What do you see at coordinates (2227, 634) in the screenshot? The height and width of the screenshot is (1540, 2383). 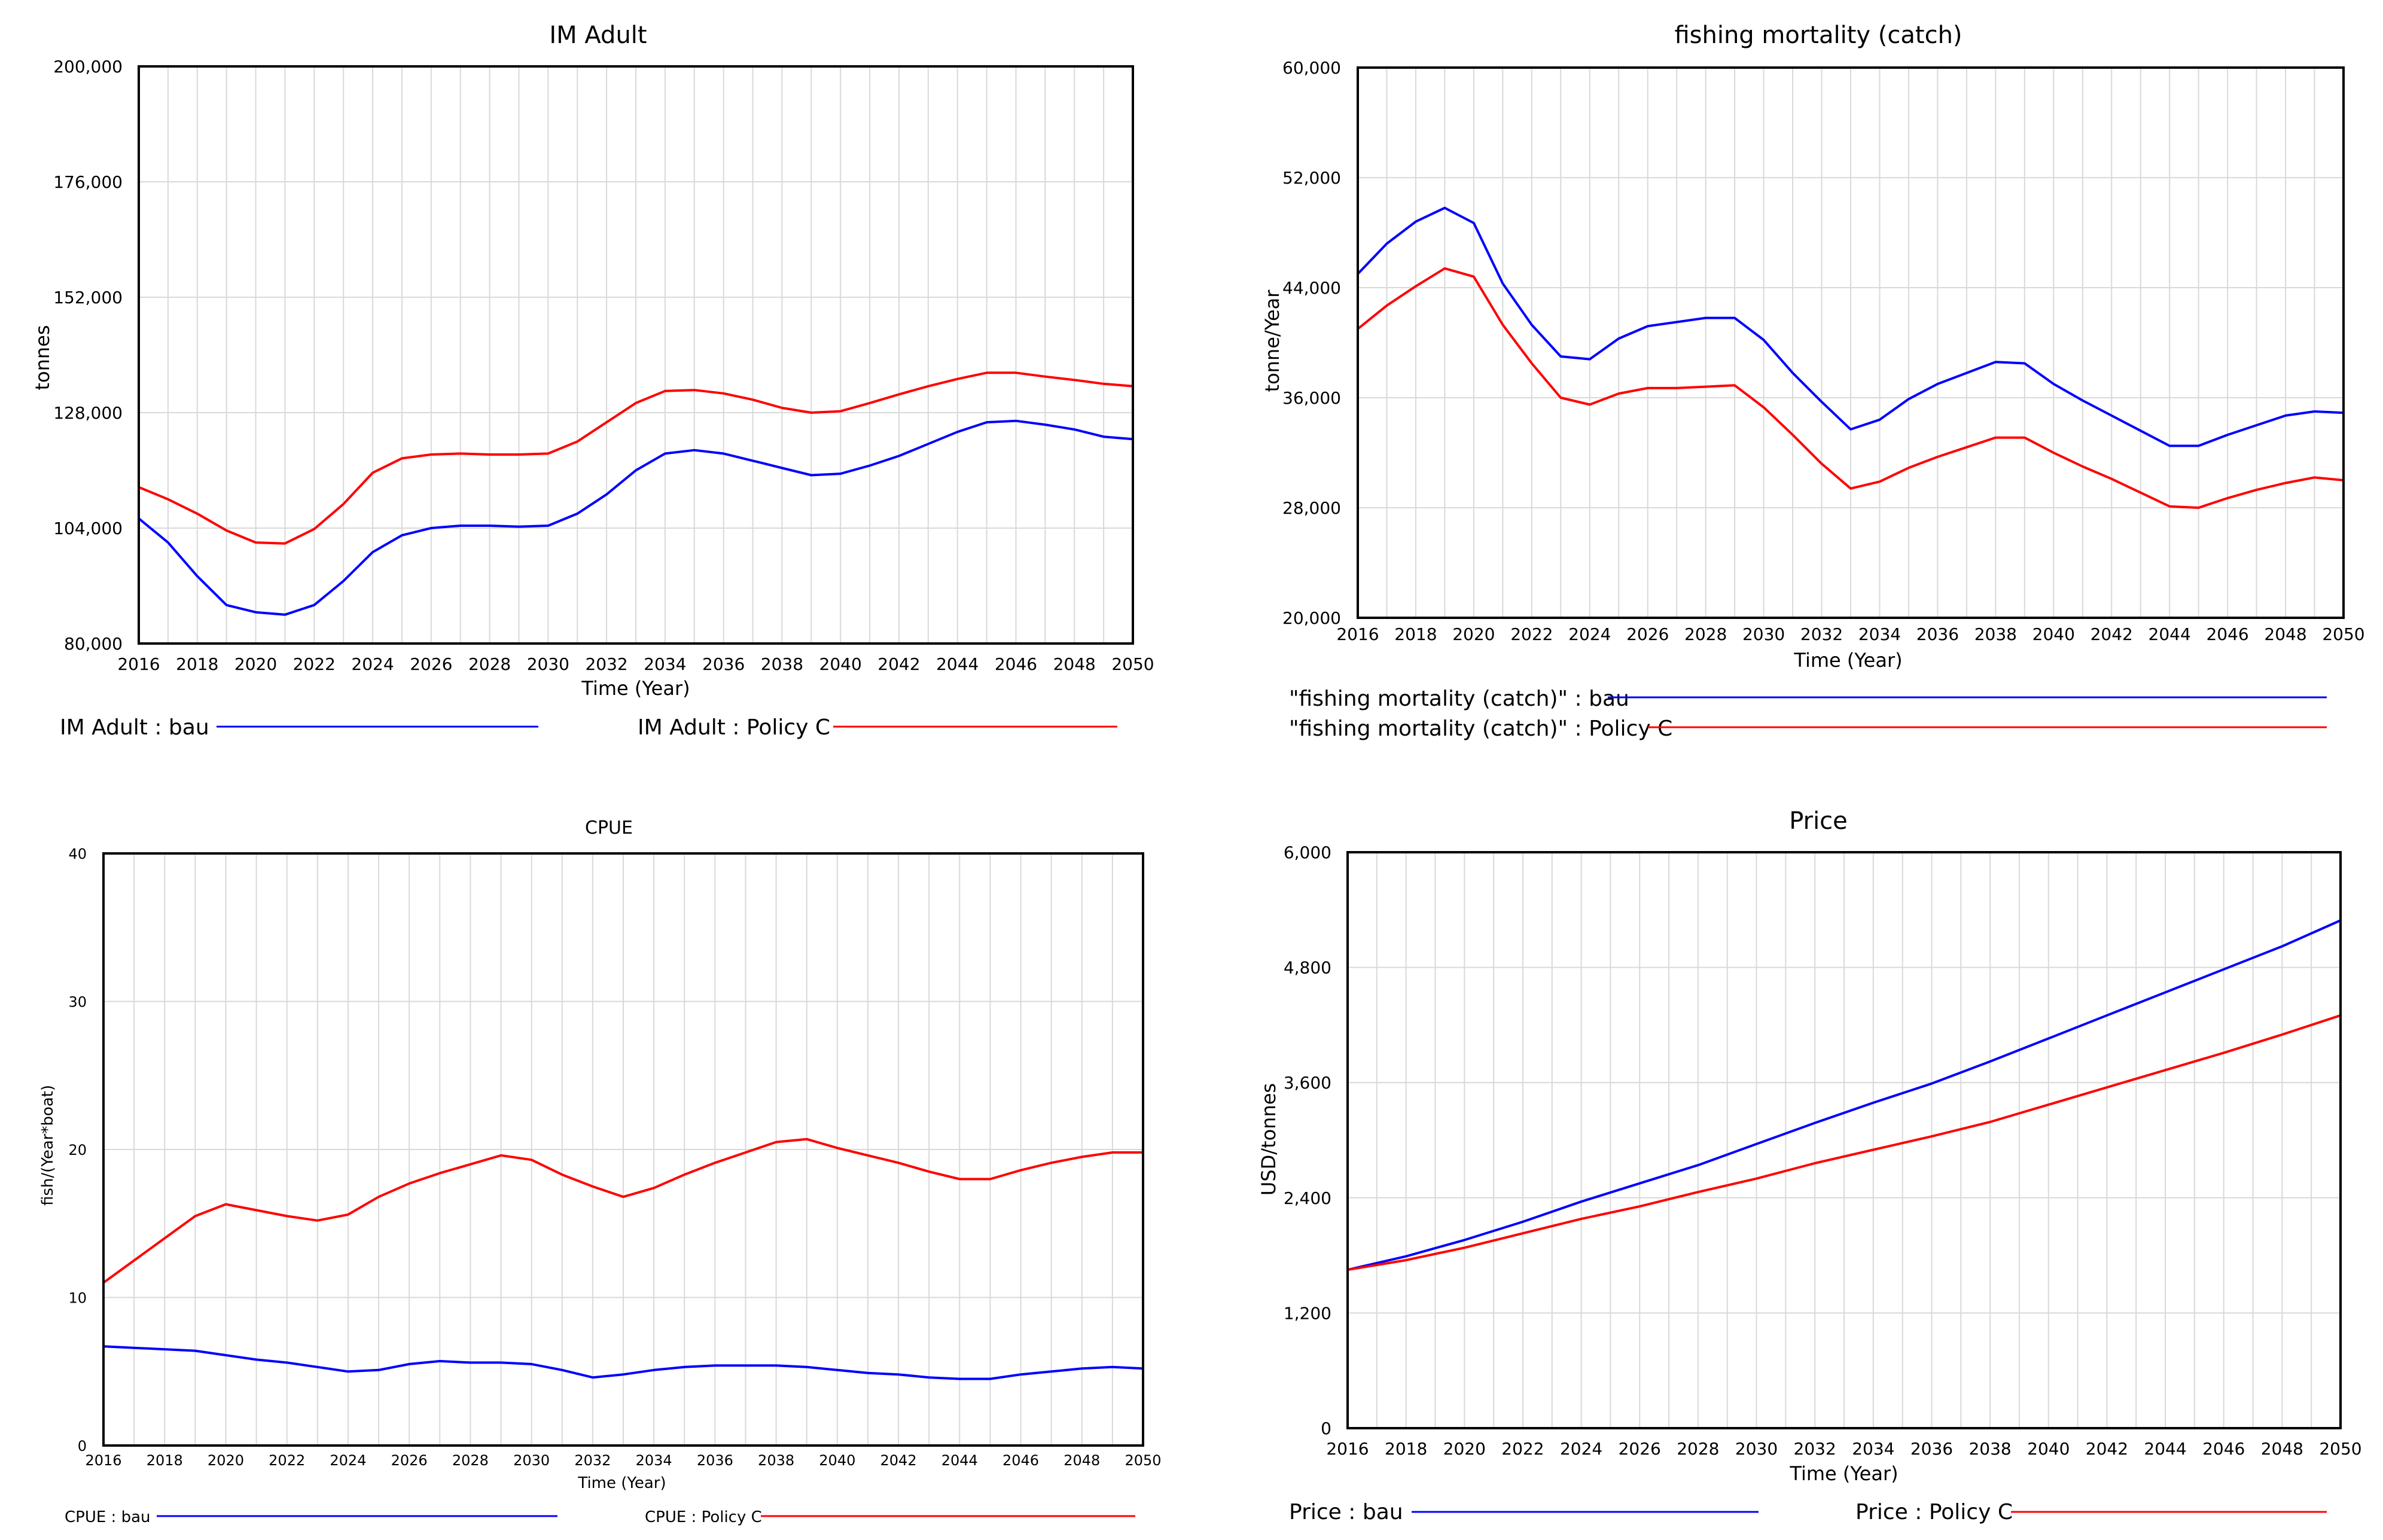 I see `x-tick-label: 2046` at bounding box center [2227, 634].